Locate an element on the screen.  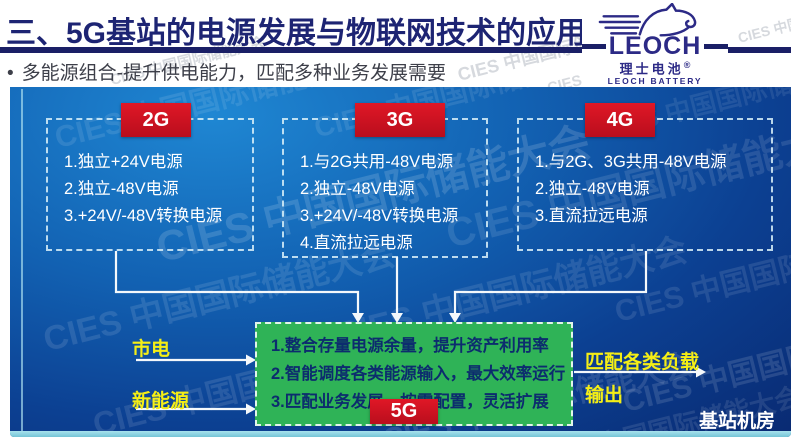
gen-box-4g: 4G 1.与2G、3G共用-48V电源 2.独立-48V电源 3.直流拉远电源 is located at coordinates (645, 177).